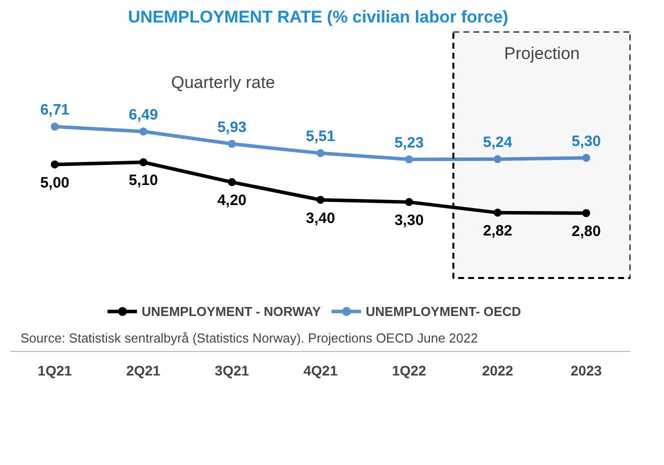 The image size is (664, 465). I want to click on band-label: Projection, so click(542, 53).